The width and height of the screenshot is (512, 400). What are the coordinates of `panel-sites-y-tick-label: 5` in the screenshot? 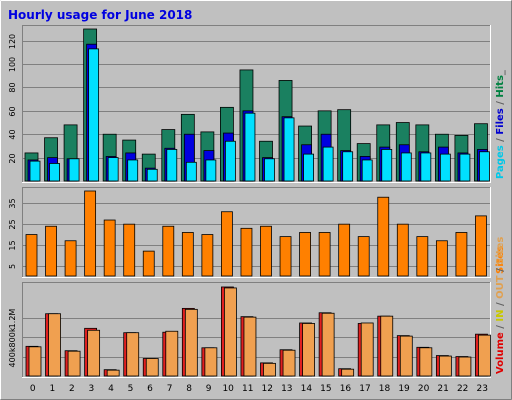 It's located at (12, 266).